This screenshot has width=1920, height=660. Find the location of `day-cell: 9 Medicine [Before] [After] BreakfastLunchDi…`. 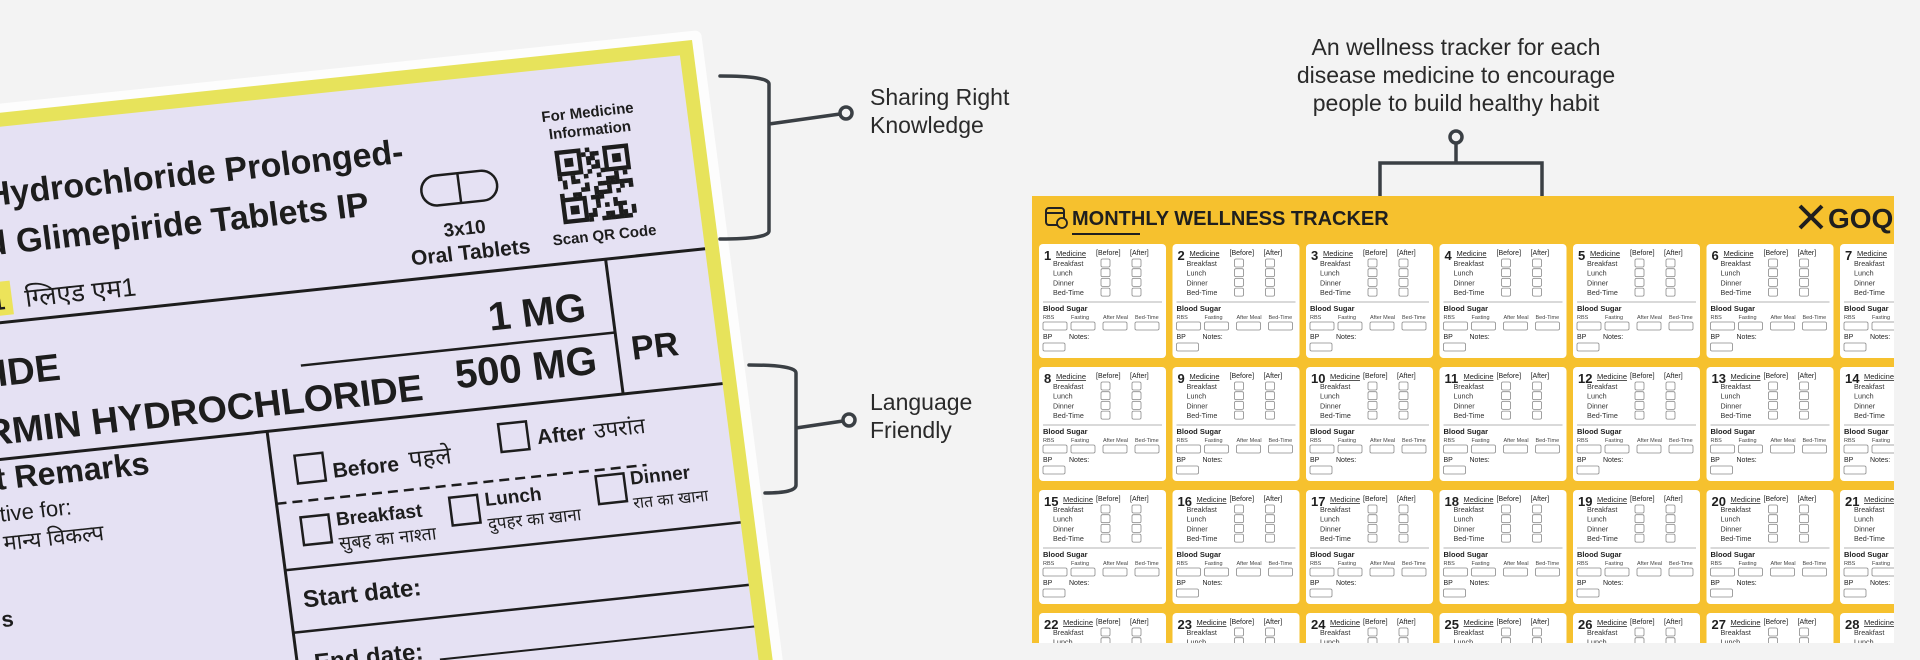

day-cell: 9 Medicine [Before] [After] BreakfastLunchDi… is located at coordinates (1236, 424).